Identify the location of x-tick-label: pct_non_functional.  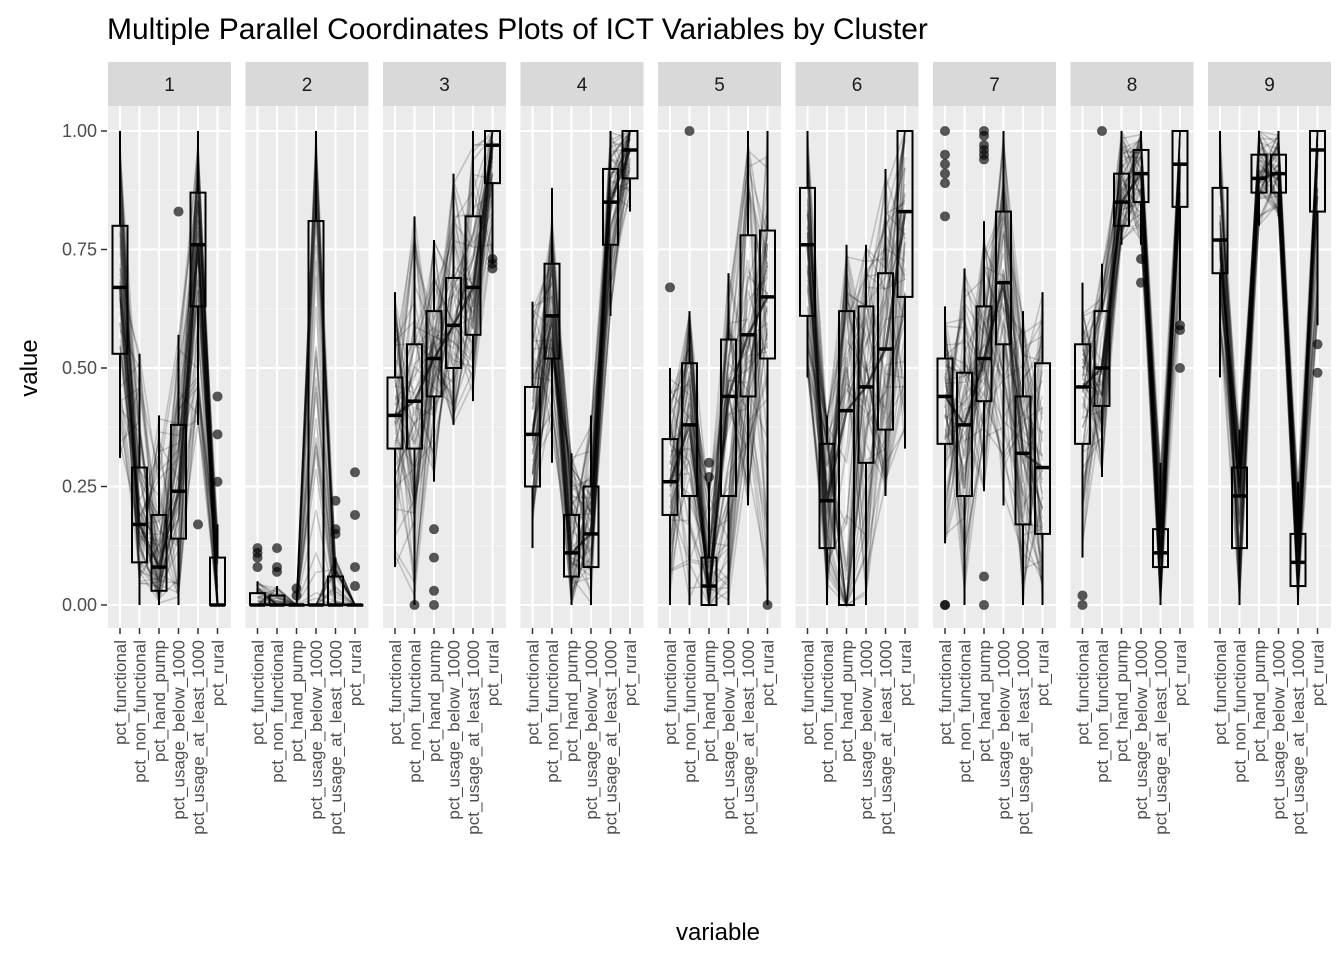
(277, 711).